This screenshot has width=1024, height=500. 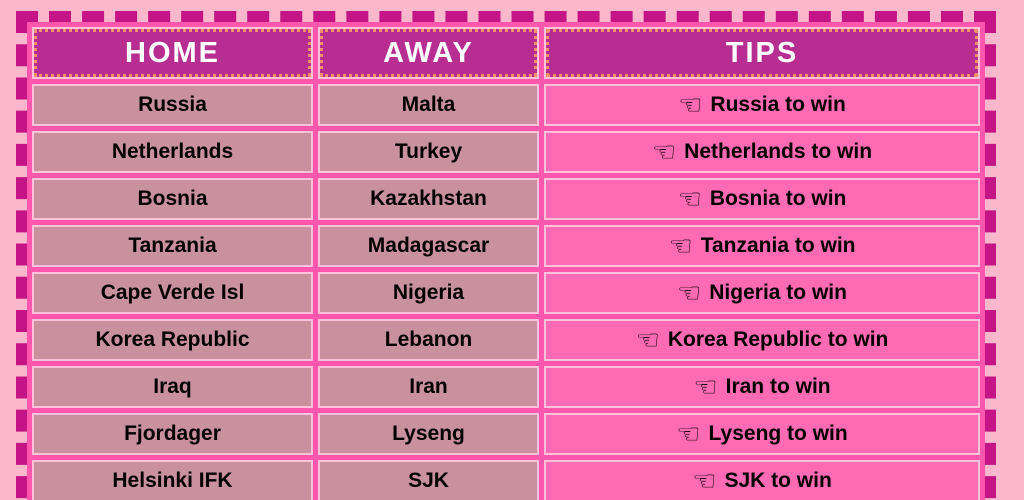 I want to click on tip-text: Netherlands to win, so click(x=778, y=151).